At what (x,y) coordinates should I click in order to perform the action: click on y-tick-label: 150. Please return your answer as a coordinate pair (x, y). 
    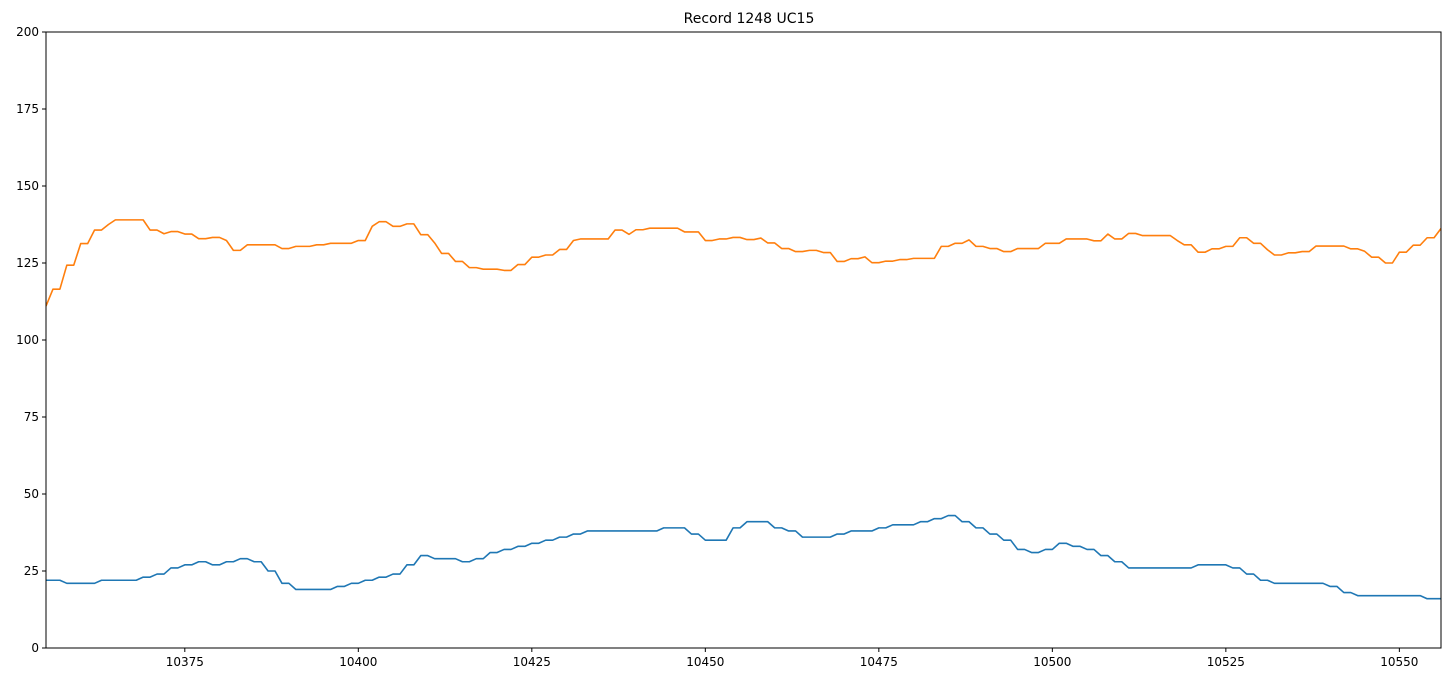
    Looking at the image, I should click on (27, 186).